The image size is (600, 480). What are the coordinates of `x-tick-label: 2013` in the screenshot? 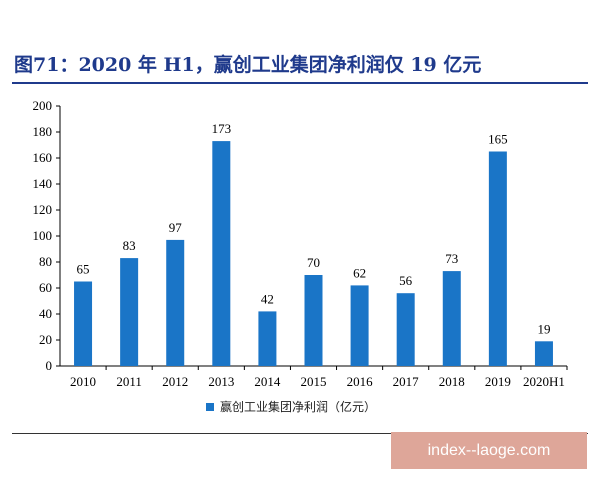 It's located at (221, 381).